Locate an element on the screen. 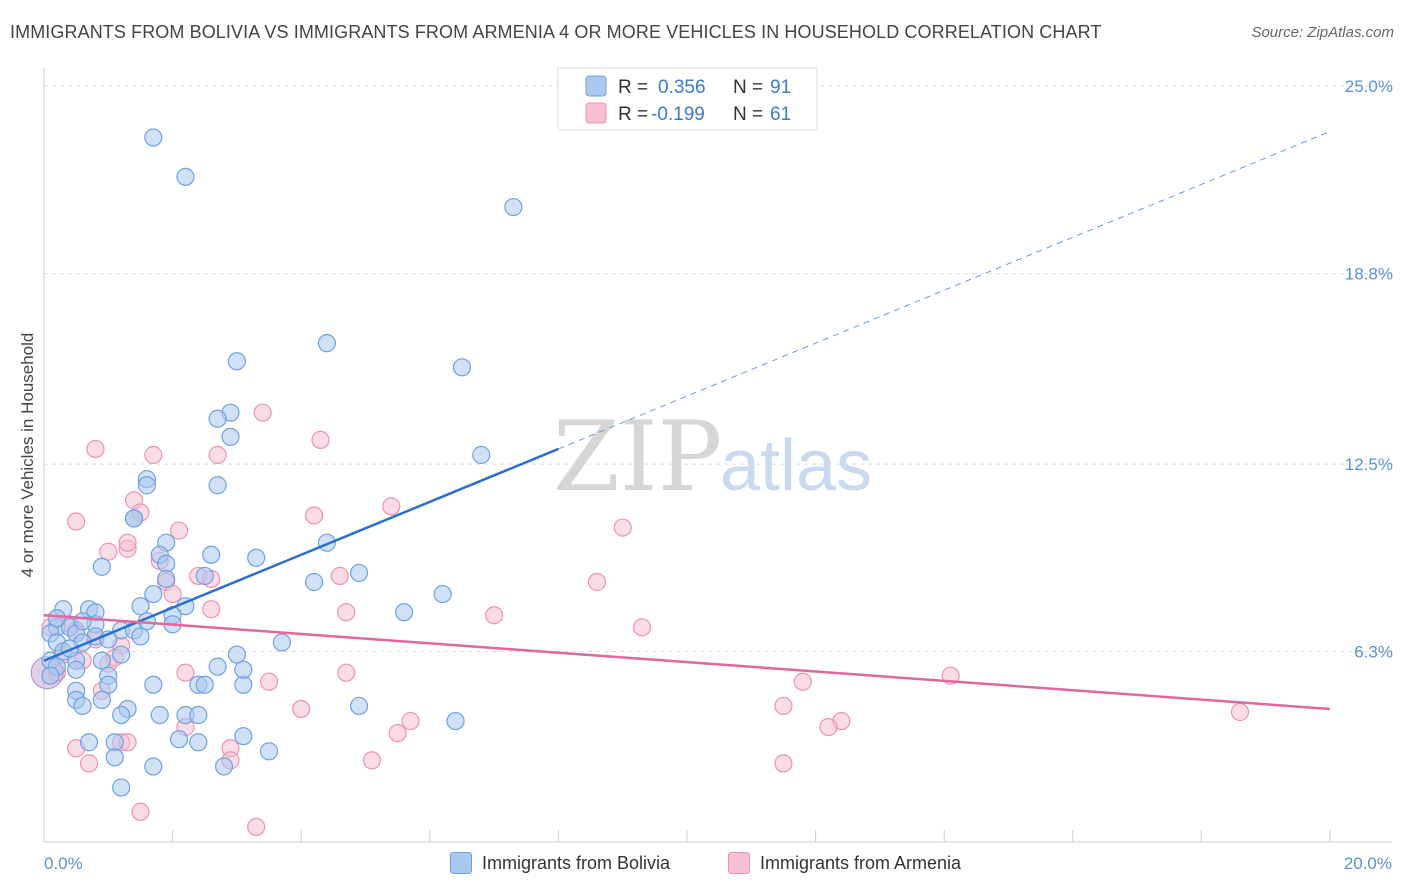 The width and height of the screenshot is (1406, 892). legend-n-label-armenia: N = is located at coordinates (748, 114).